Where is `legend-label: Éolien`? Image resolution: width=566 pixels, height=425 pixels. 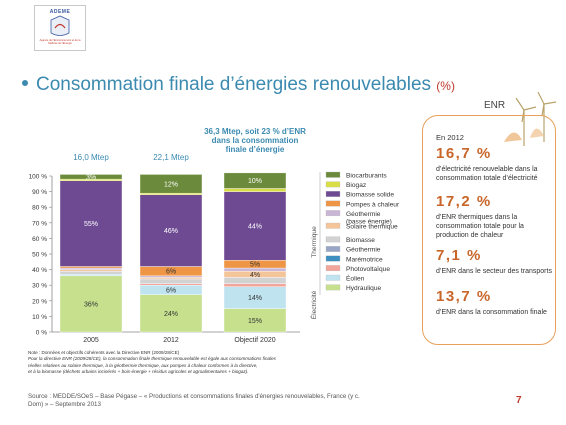 legend-label: Éolien is located at coordinates (355, 278).